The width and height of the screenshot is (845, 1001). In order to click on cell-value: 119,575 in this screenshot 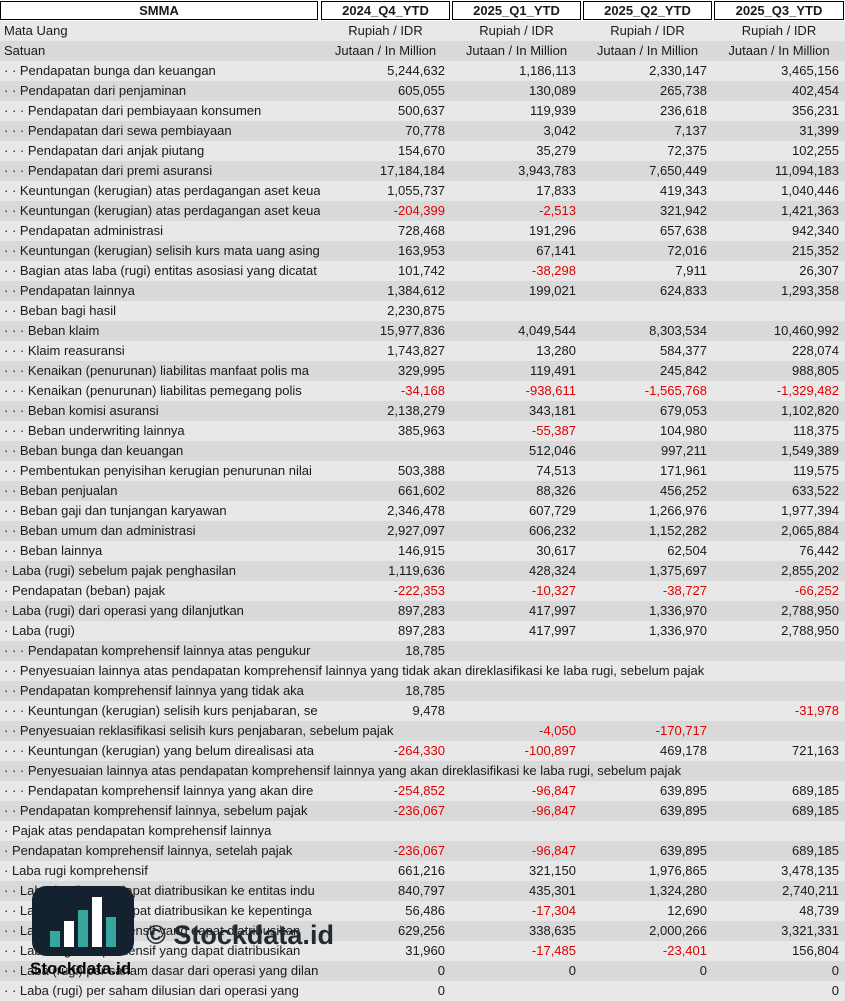, I will do `click(815, 470)`.